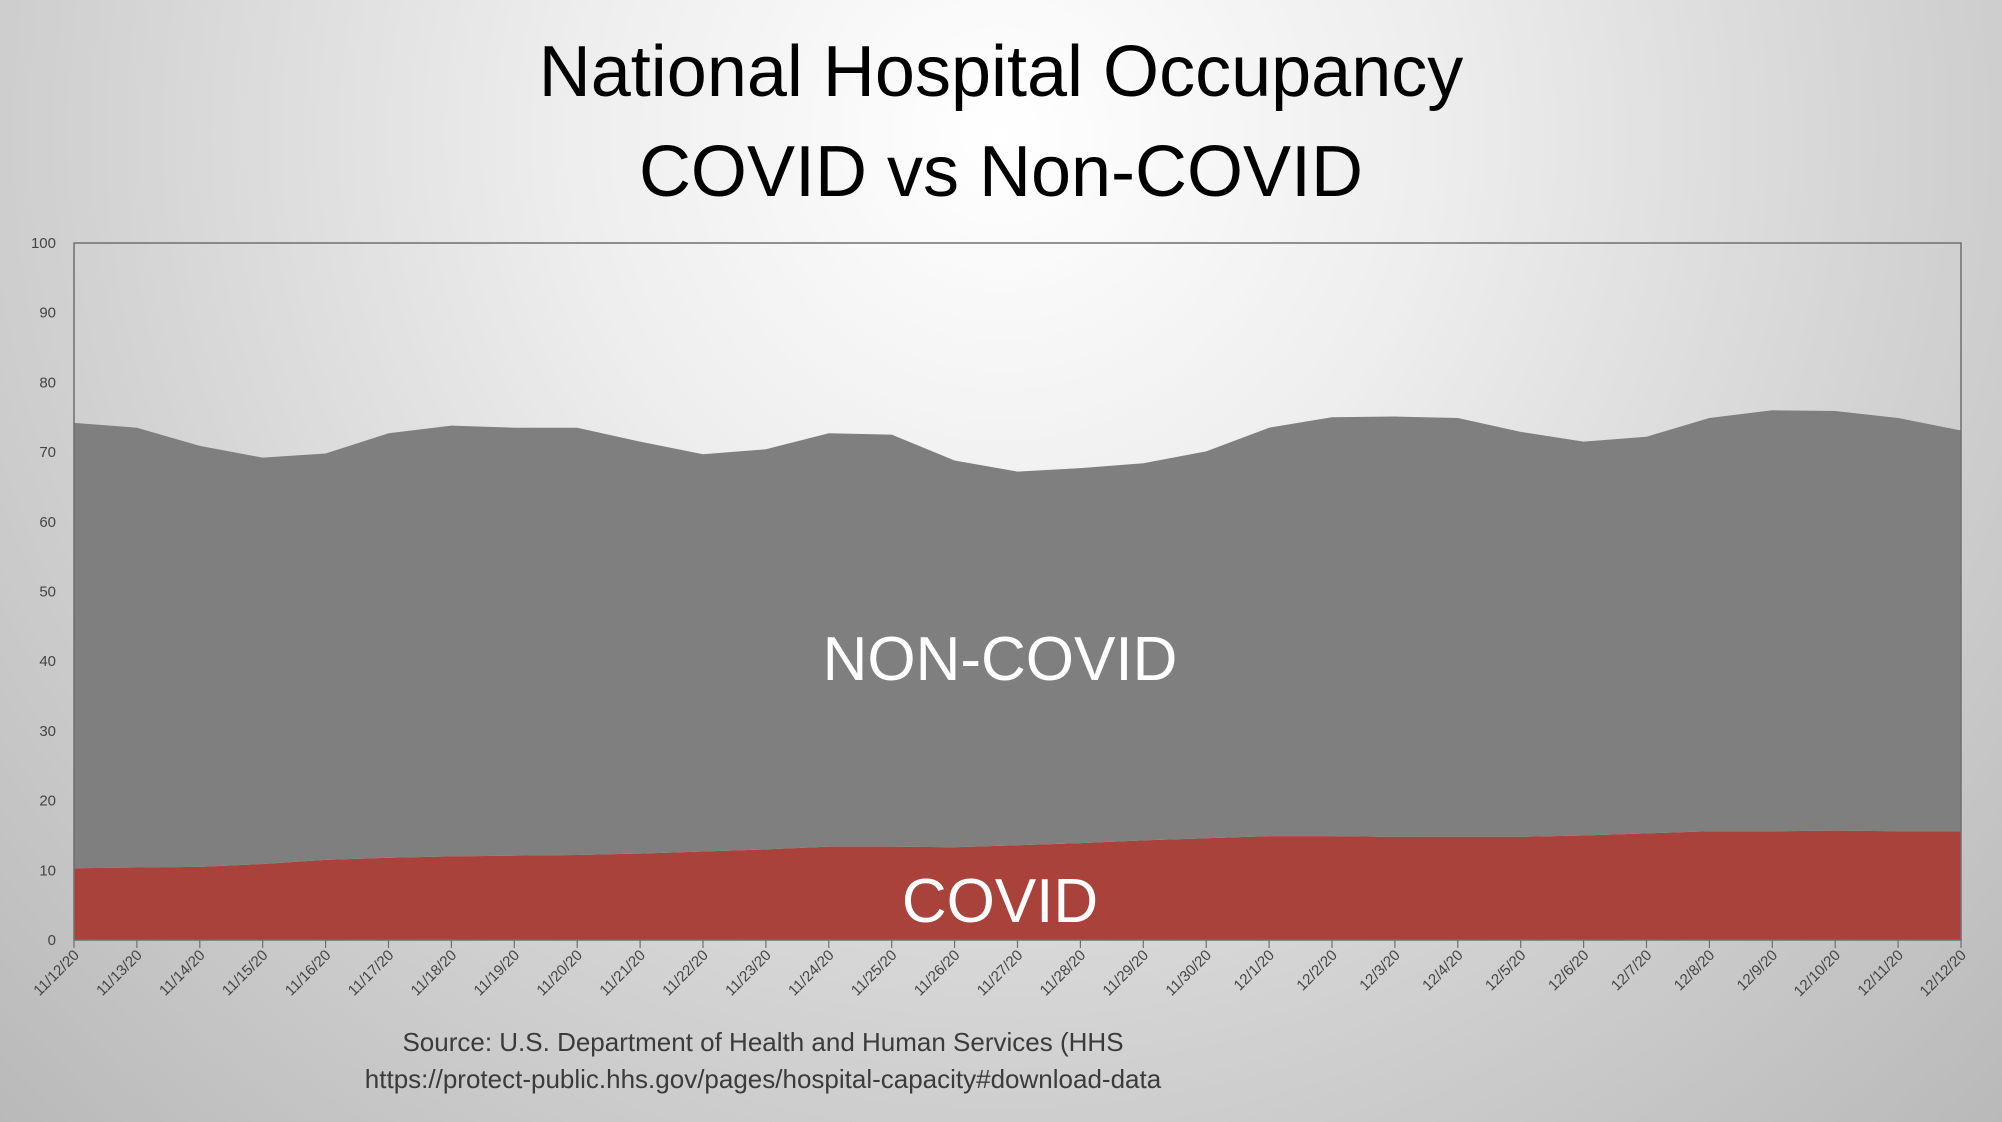 The width and height of the screenshot is (2002, 1122). Describe the element at coordinates (1001, 172) in the screenshot. I see `chart-title-line2: COVID vs Non-COVID` at that location.